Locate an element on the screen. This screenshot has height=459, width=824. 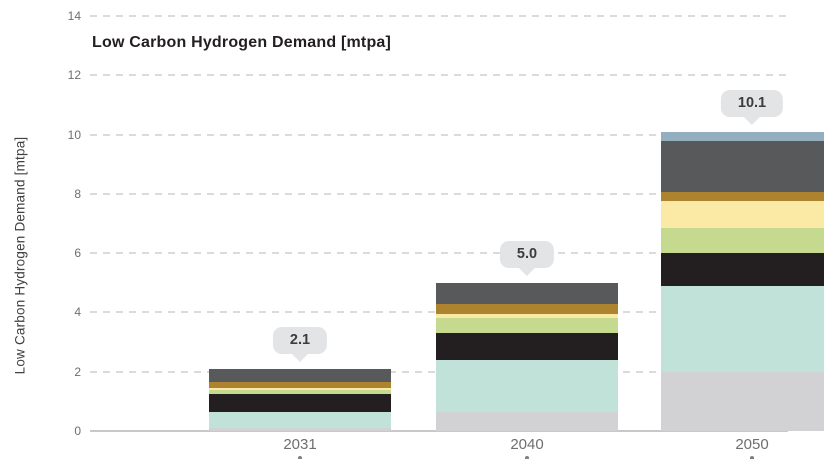
y-tick-label-4: 4 is located at coordinates (77, 312).